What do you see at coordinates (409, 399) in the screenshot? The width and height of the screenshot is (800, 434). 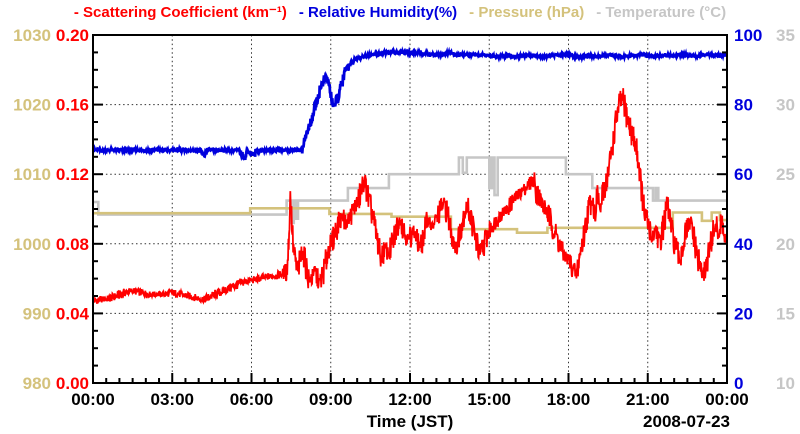 I see `x-tick-label: 12:00` at bounding box center [409, 399].